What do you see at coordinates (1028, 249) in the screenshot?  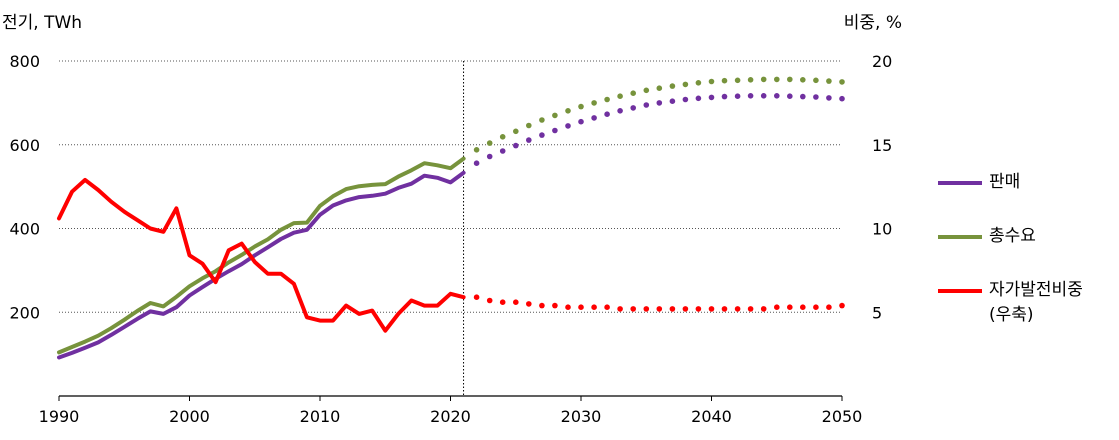 I see `legend: 판매 총수요 자가발전비중 (우축)` at bounding box center [1028, 249].